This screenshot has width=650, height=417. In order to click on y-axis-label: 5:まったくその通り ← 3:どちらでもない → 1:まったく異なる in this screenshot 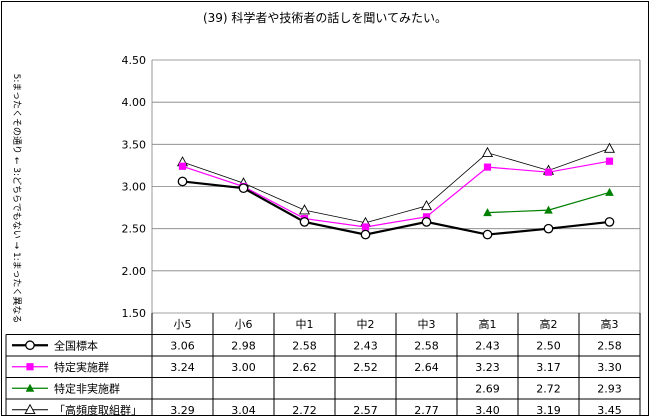, I will do `click(16, 199)`.